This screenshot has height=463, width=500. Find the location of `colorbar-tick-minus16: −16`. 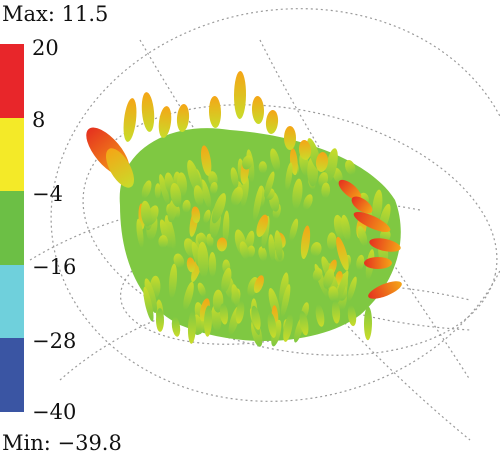

colorbar-tick-minus16: −16 is located at coordinates (54, 267).